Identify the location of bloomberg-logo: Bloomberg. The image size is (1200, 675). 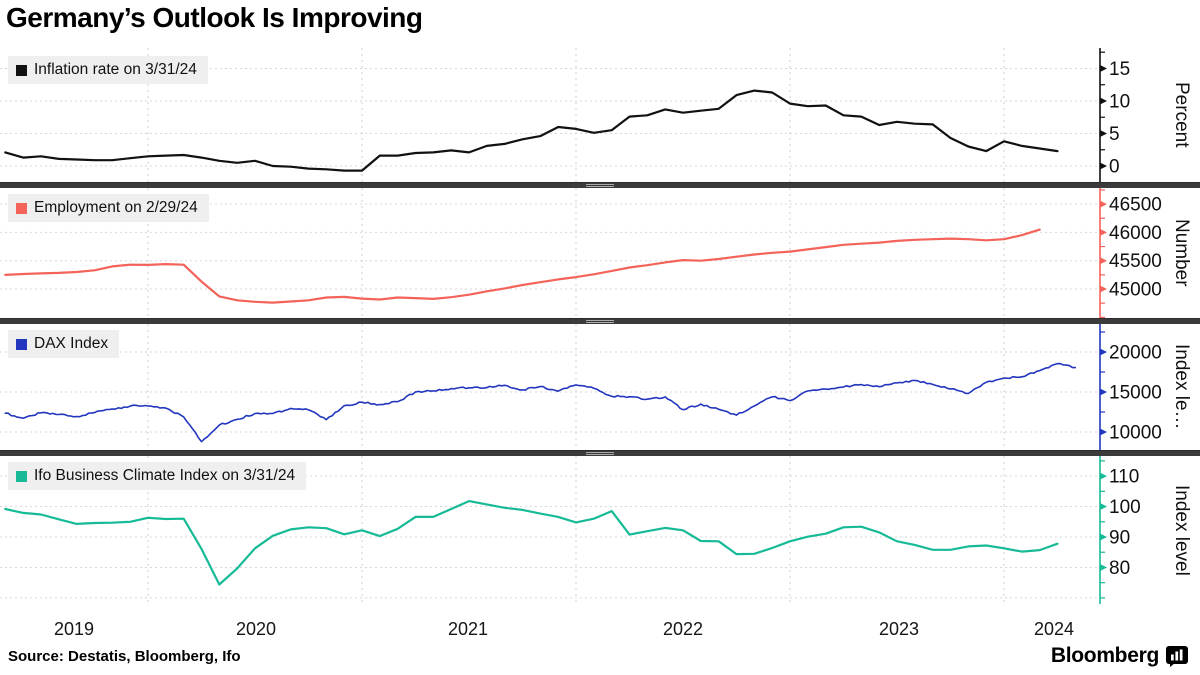
(1119, 656).